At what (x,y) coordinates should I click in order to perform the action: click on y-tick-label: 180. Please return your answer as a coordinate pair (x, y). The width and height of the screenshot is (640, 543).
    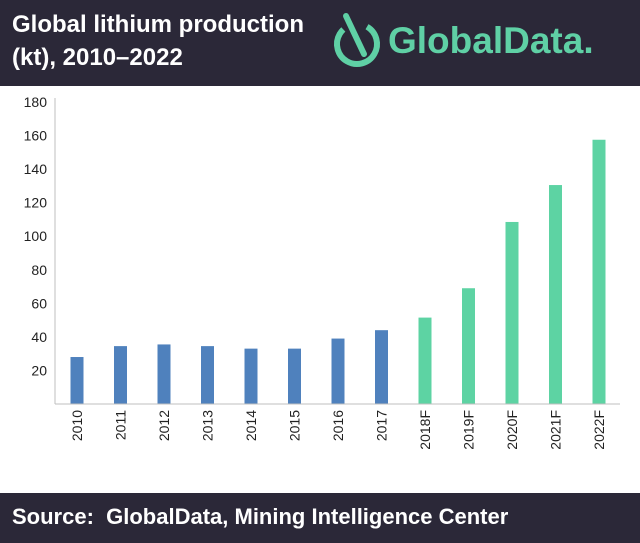
    Looking at the image, I should click on (36, 102).